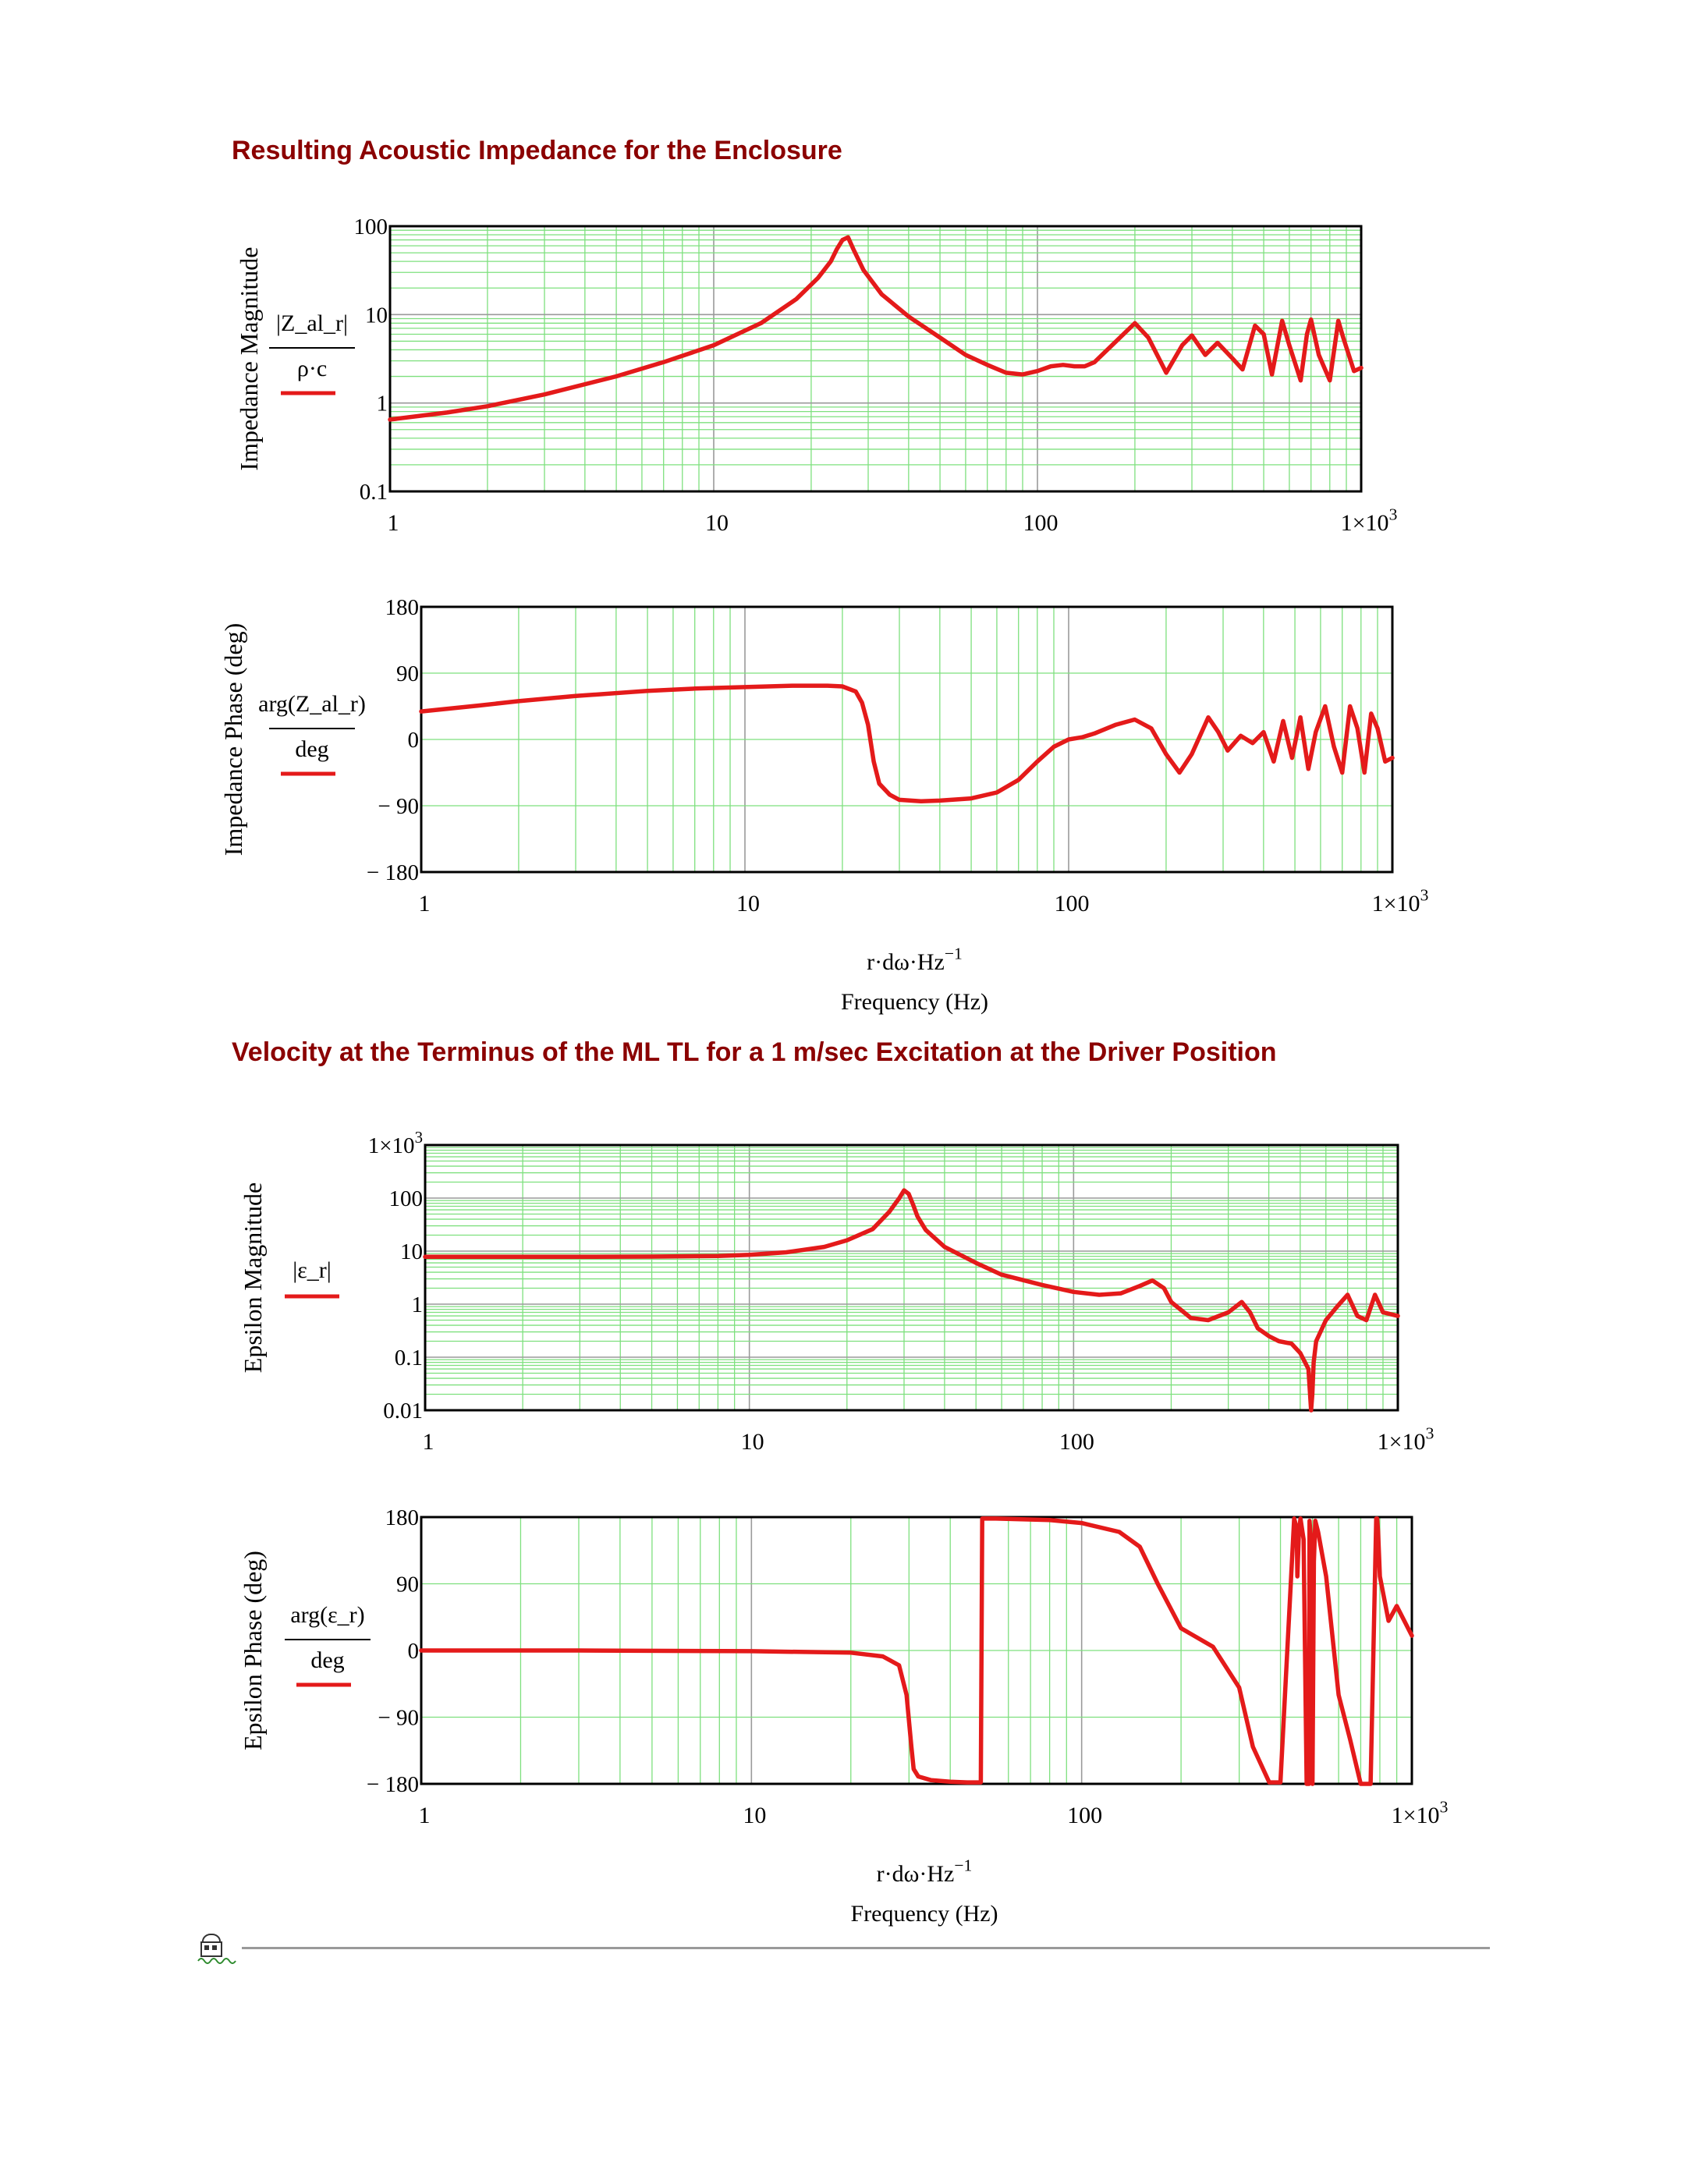  What do you see at coordinates (253, 1278) in the screenshot?
I see `y-axis-label: Epsilon Magnitude` at bounding box center [253, 1278].